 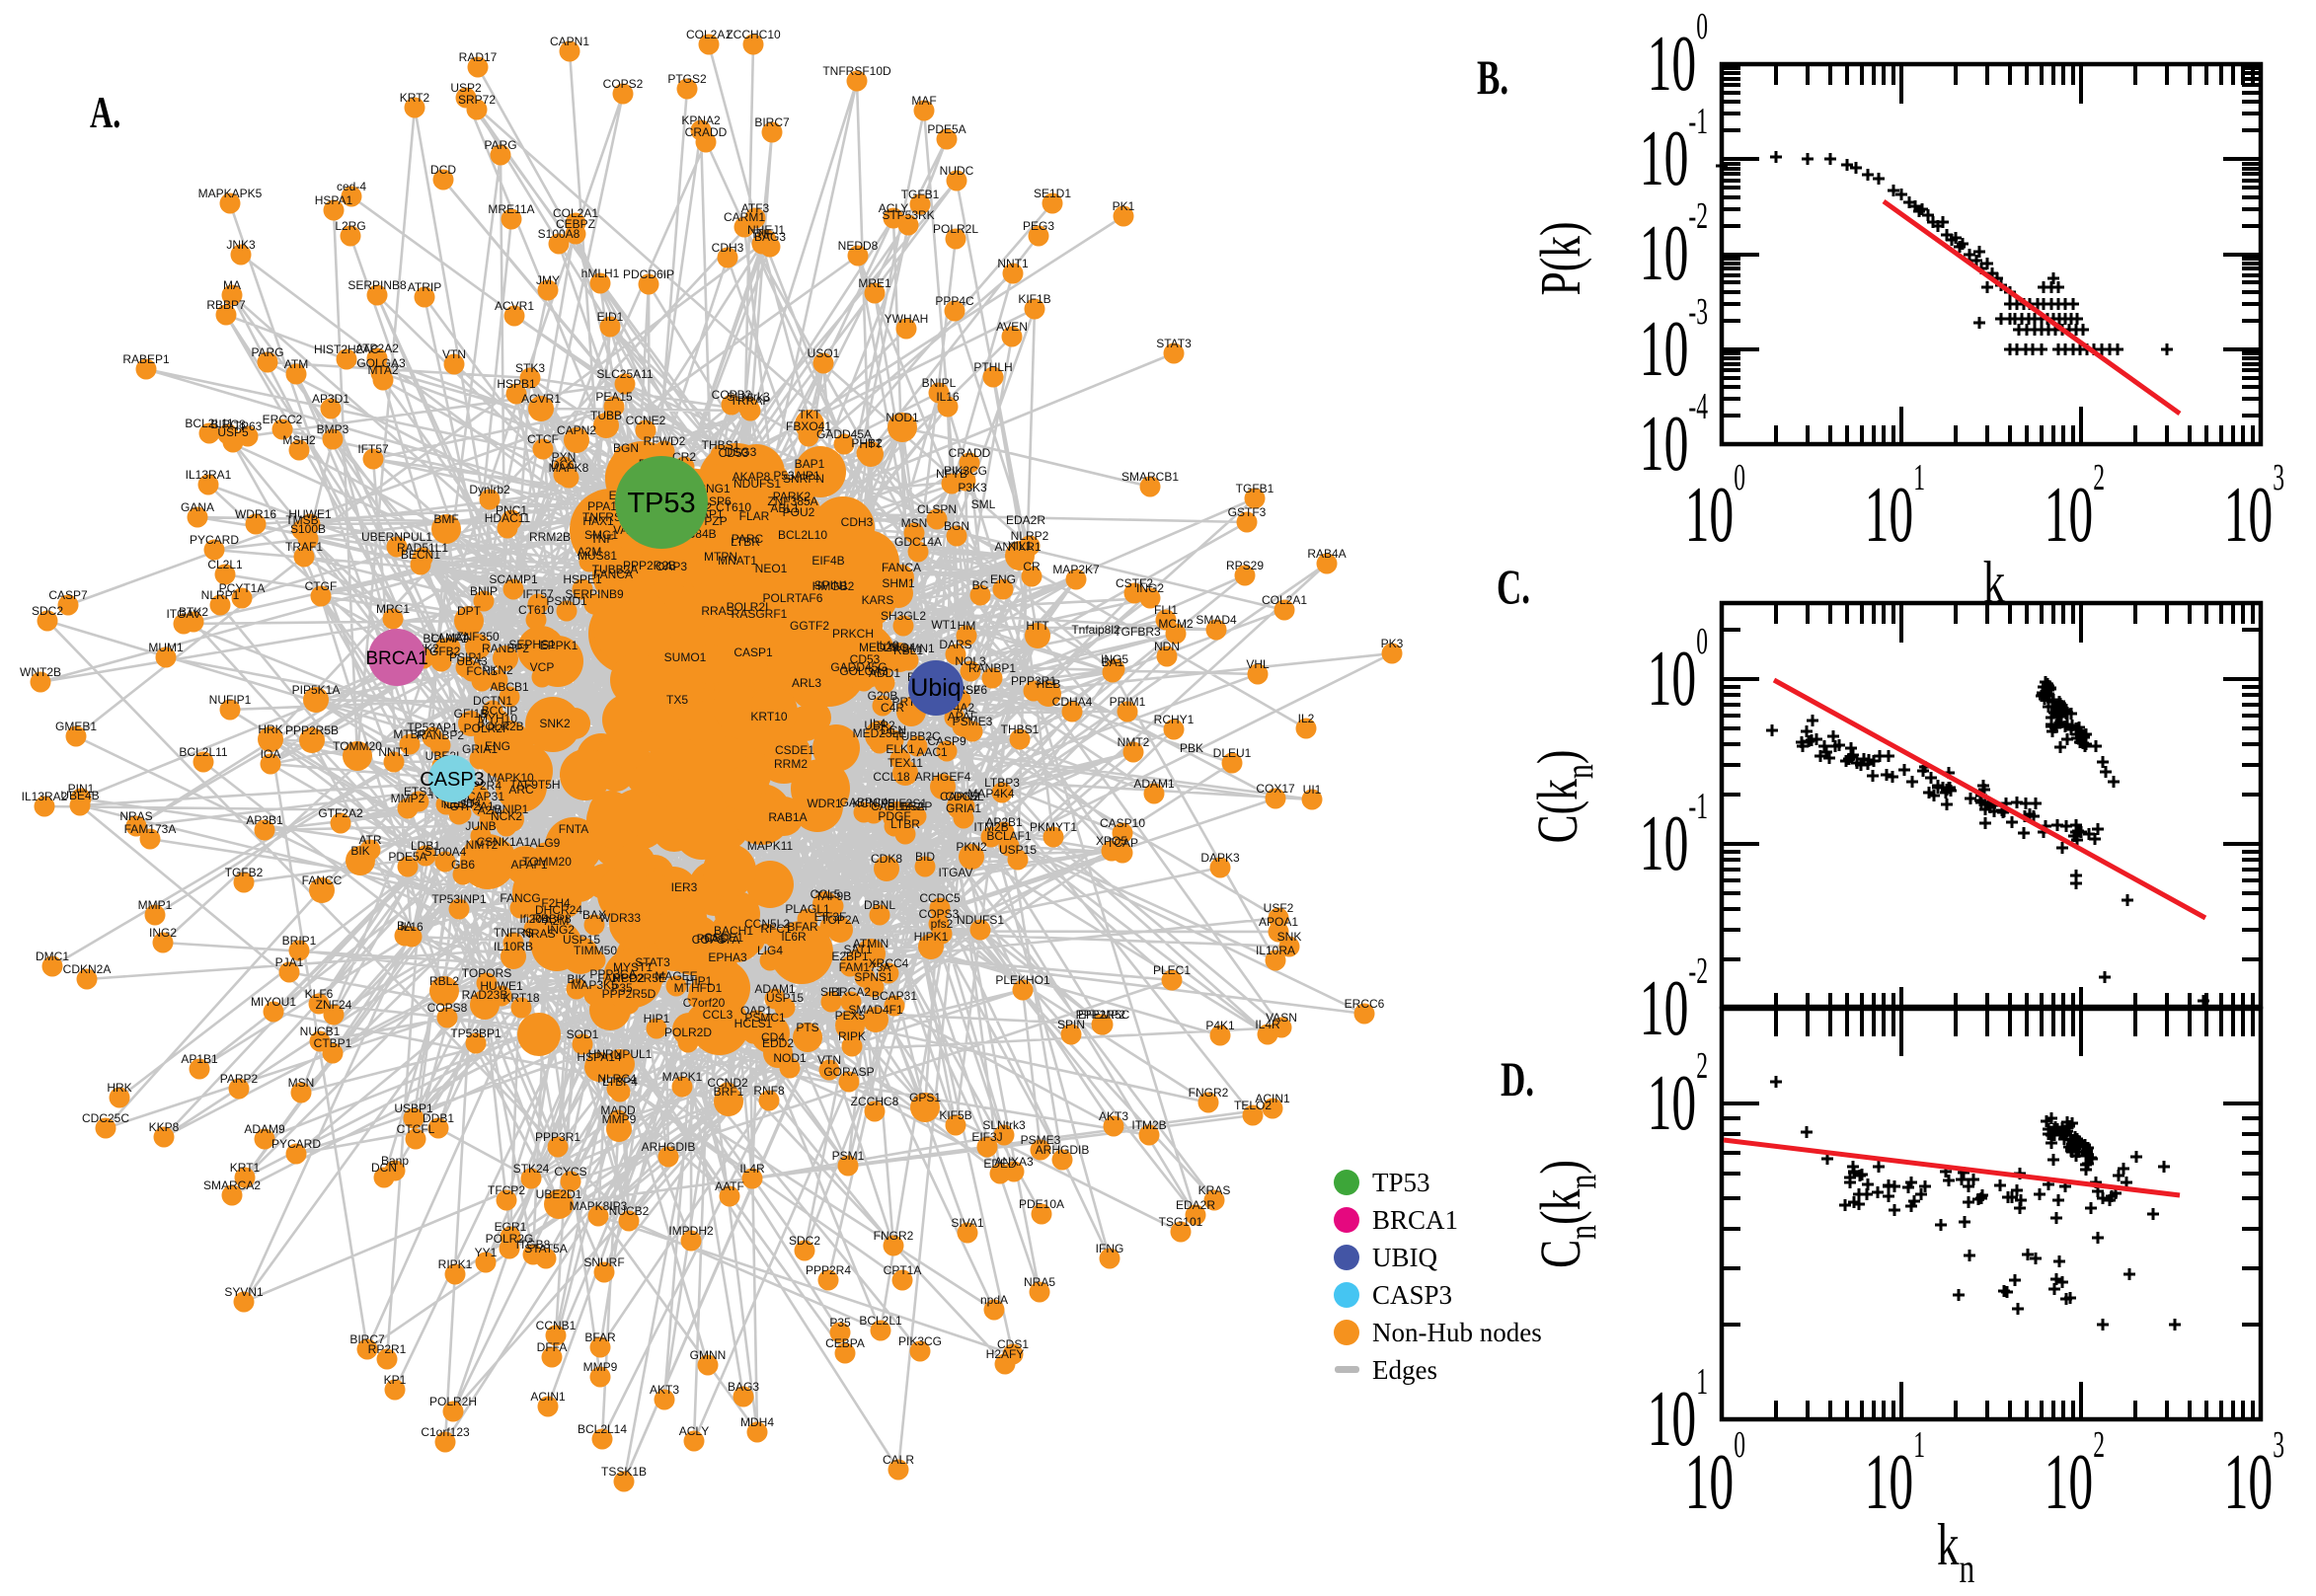 I want to click on svg-text: OAP1, so click(x=756, y=1011).